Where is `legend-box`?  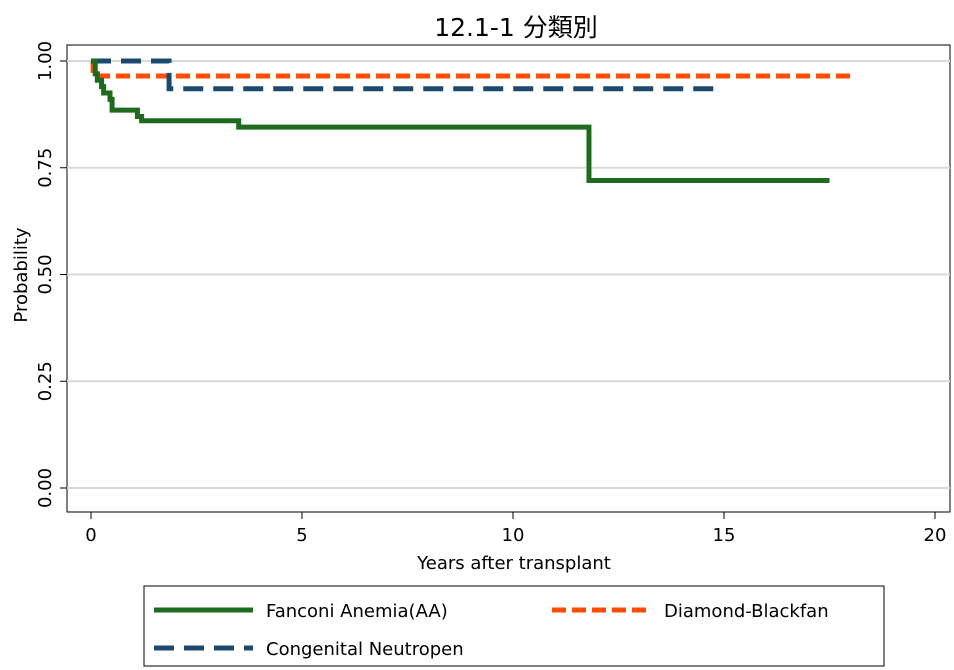
legend-box is located at coordinates (514, 626).